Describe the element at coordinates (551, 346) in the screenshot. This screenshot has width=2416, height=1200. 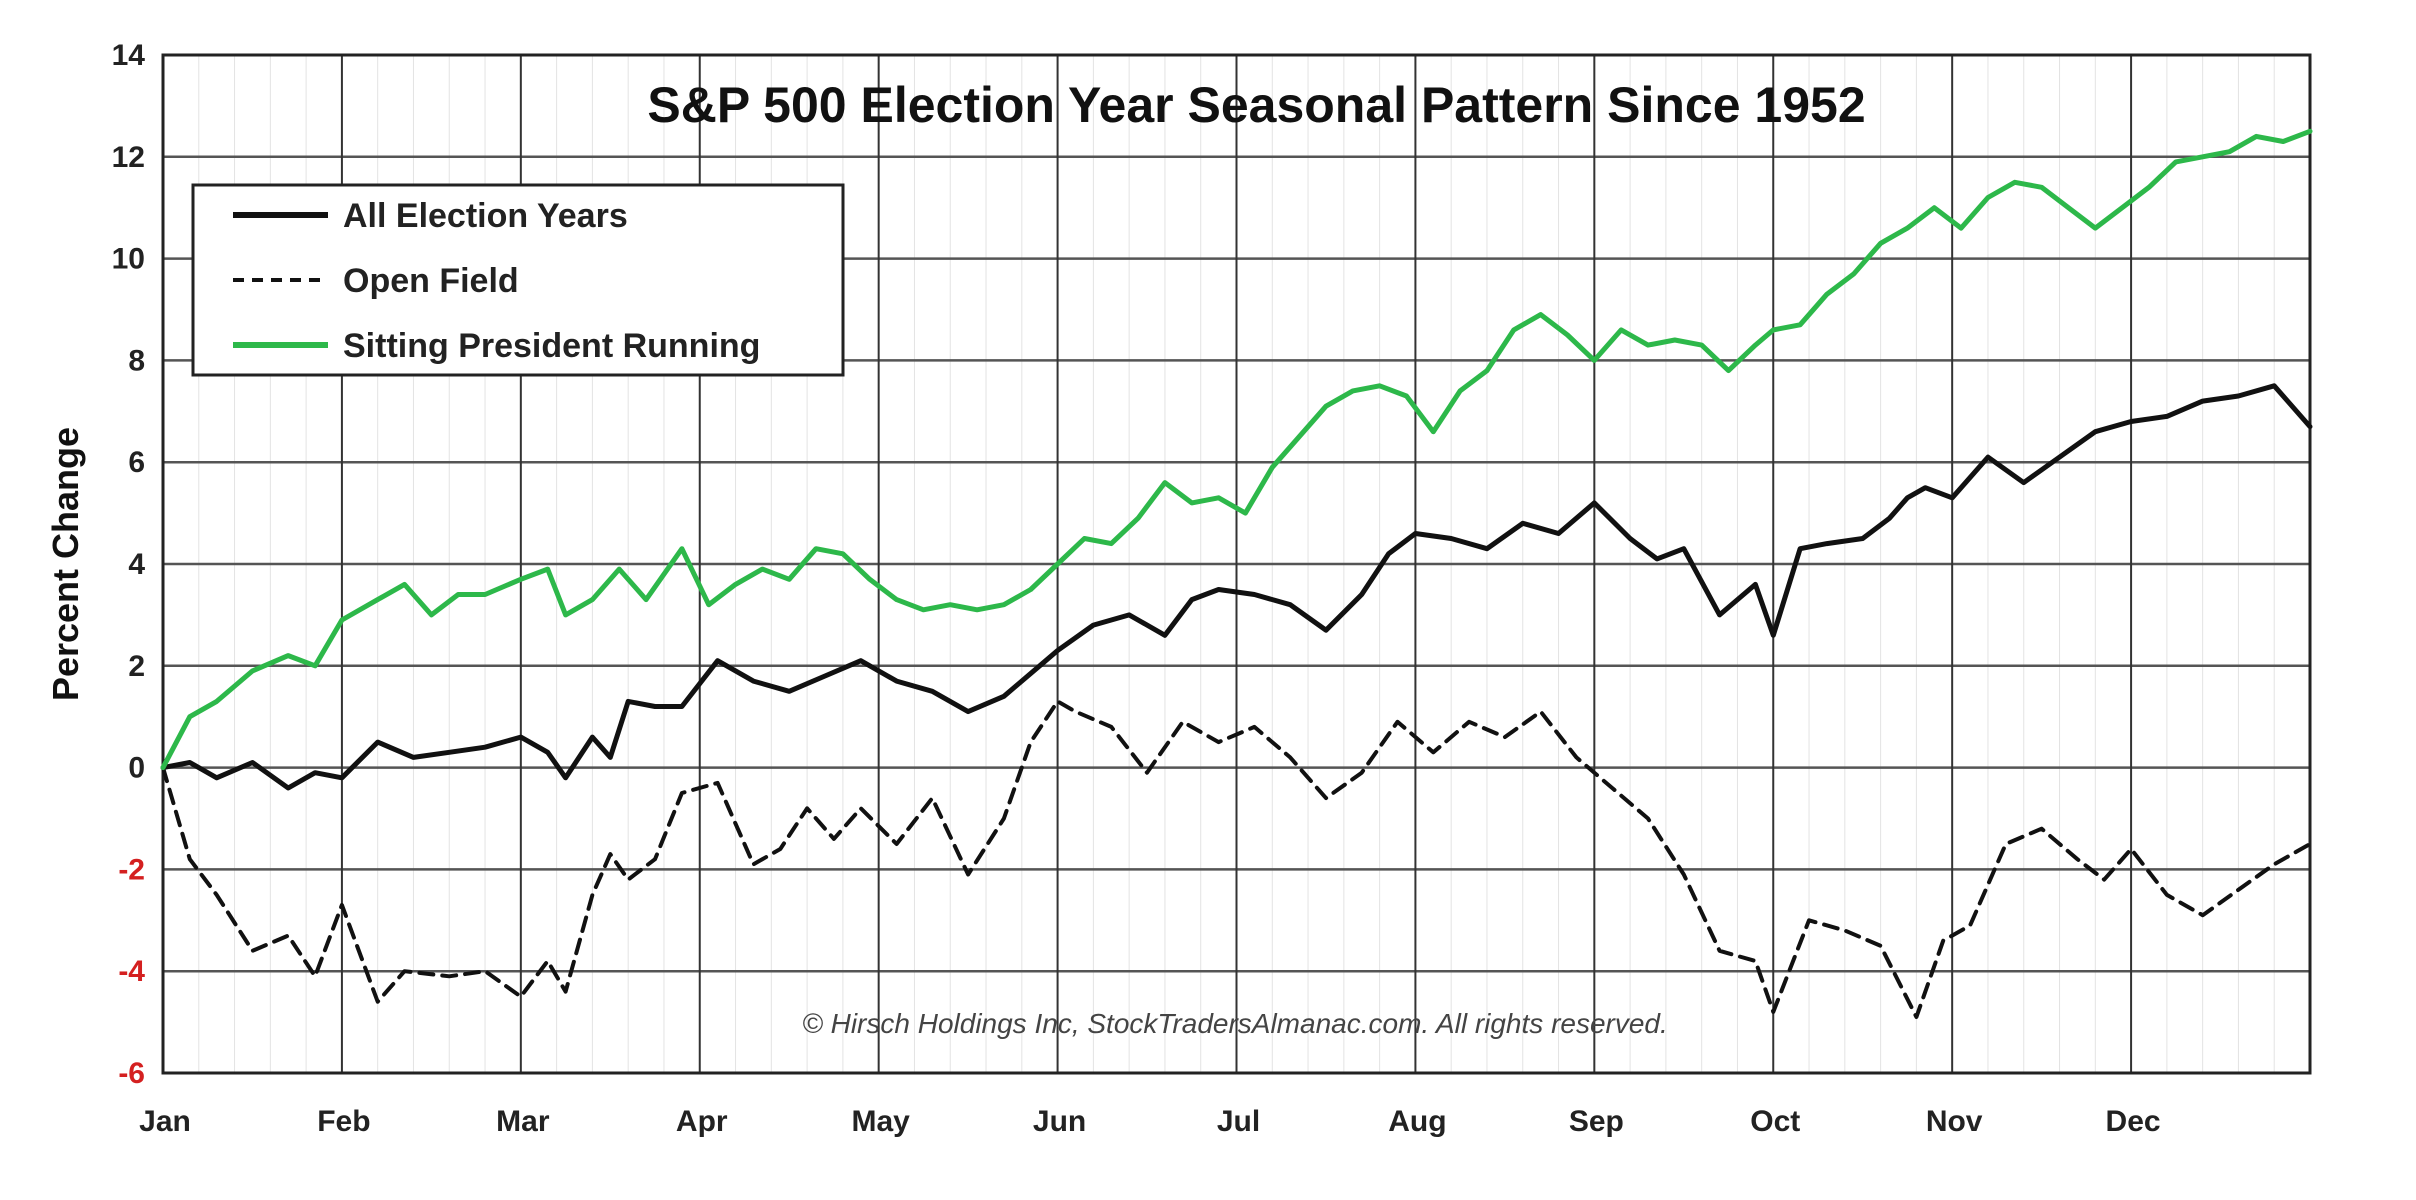
I see `legend-label-sitting-president-running: Sitting President Running` at that location.